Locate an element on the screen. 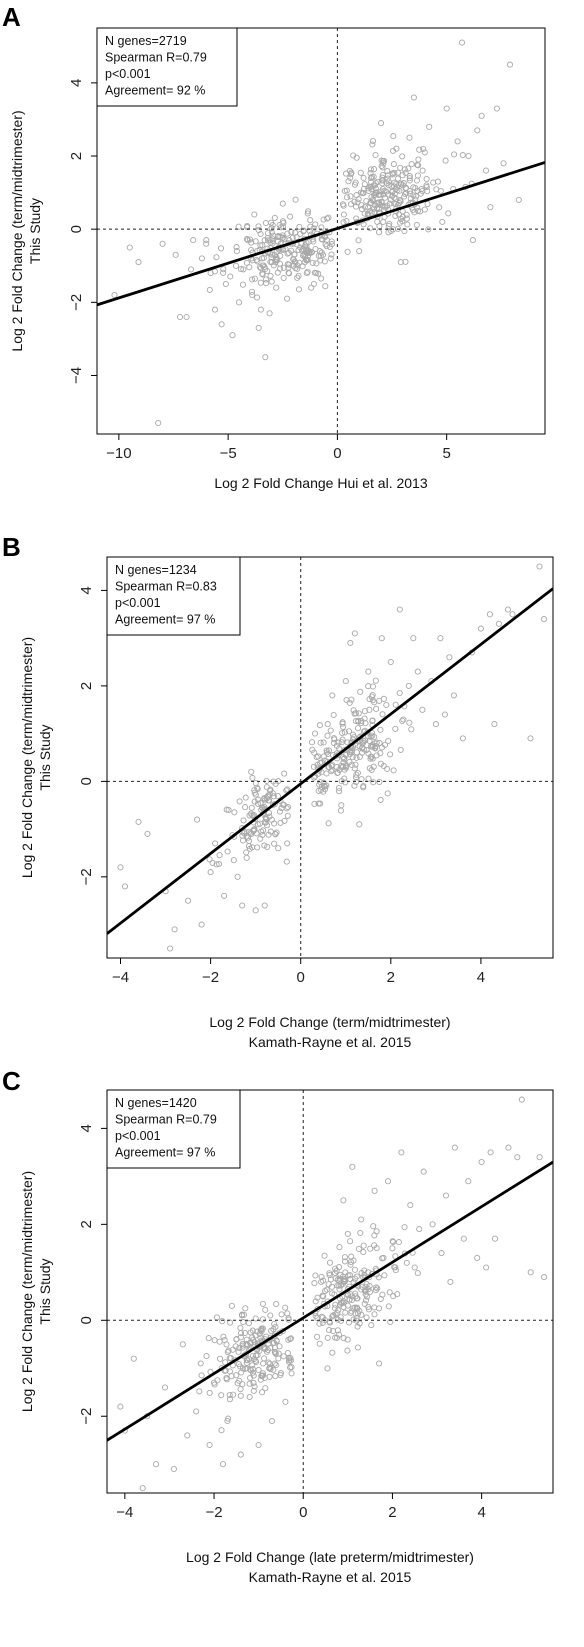  x-tick-label: 5 is located at coordinates (446, 453).